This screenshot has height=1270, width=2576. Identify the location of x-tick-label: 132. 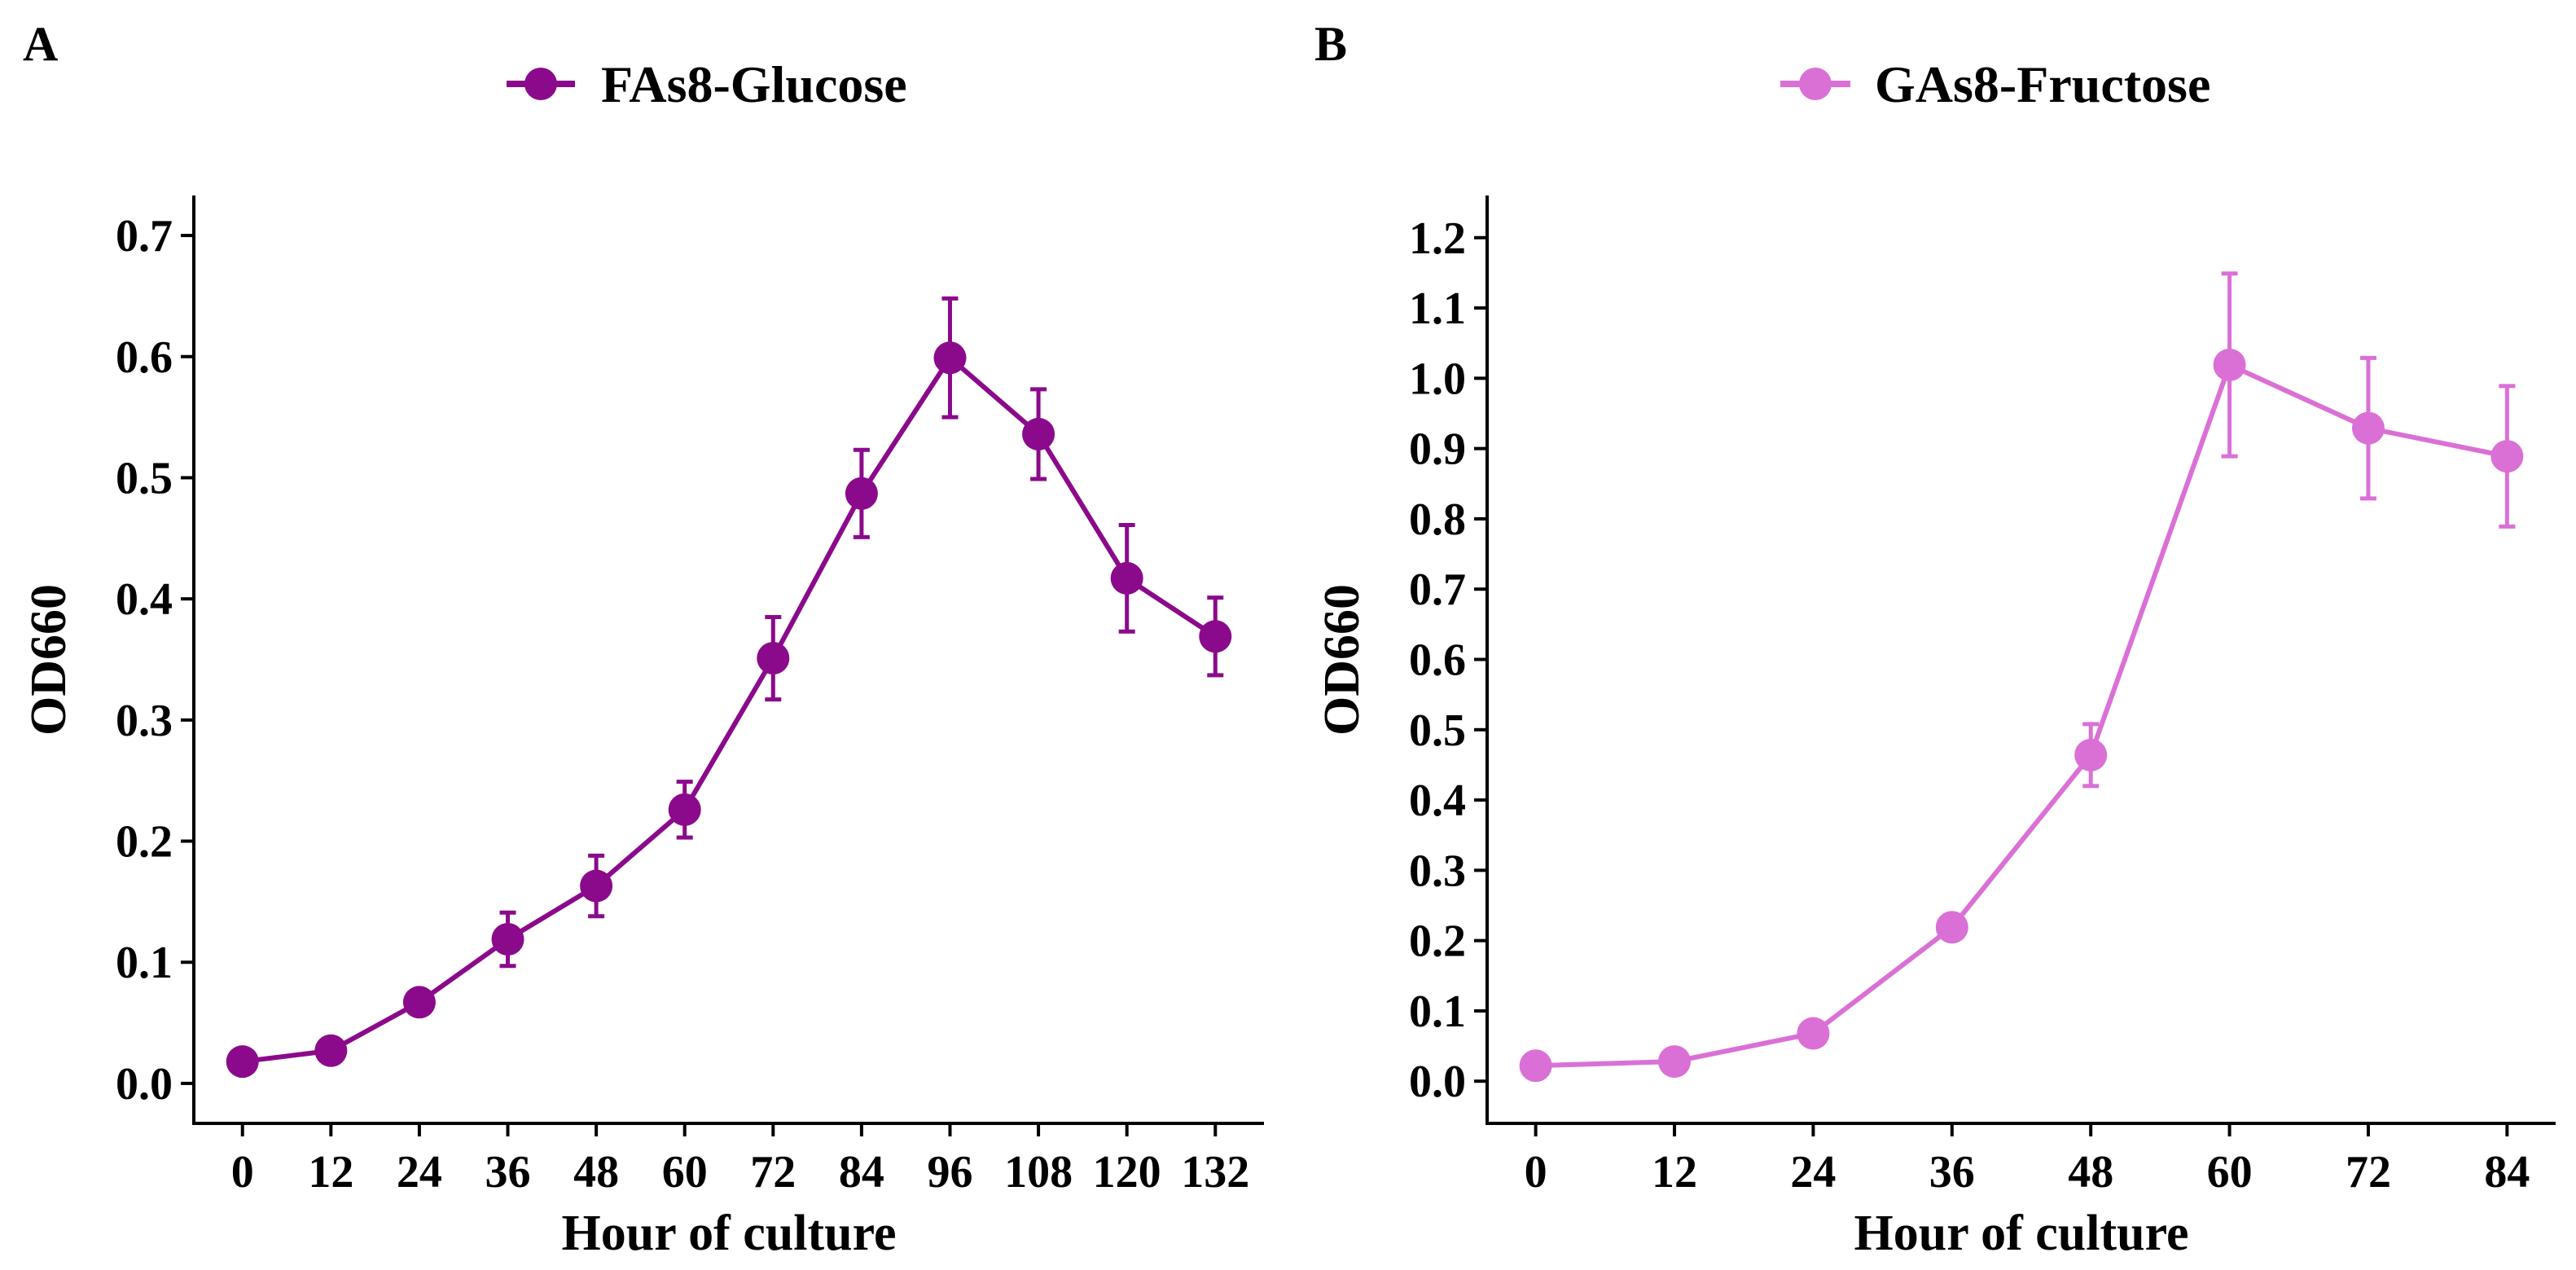
(1215, 1172).